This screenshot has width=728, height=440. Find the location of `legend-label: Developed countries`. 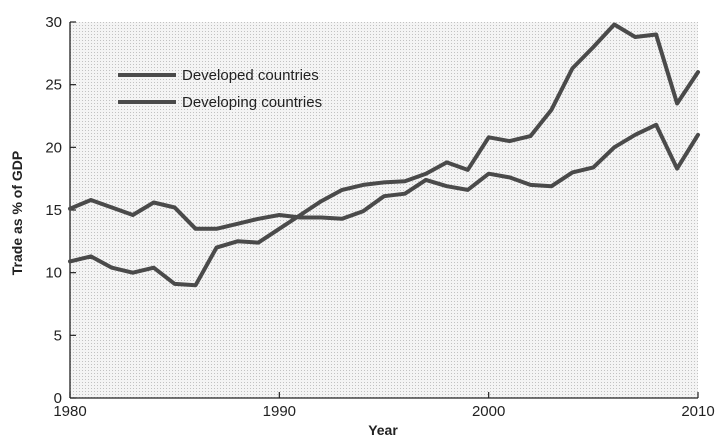

legend-label: Developed countries is located at coordinates (250, 75).